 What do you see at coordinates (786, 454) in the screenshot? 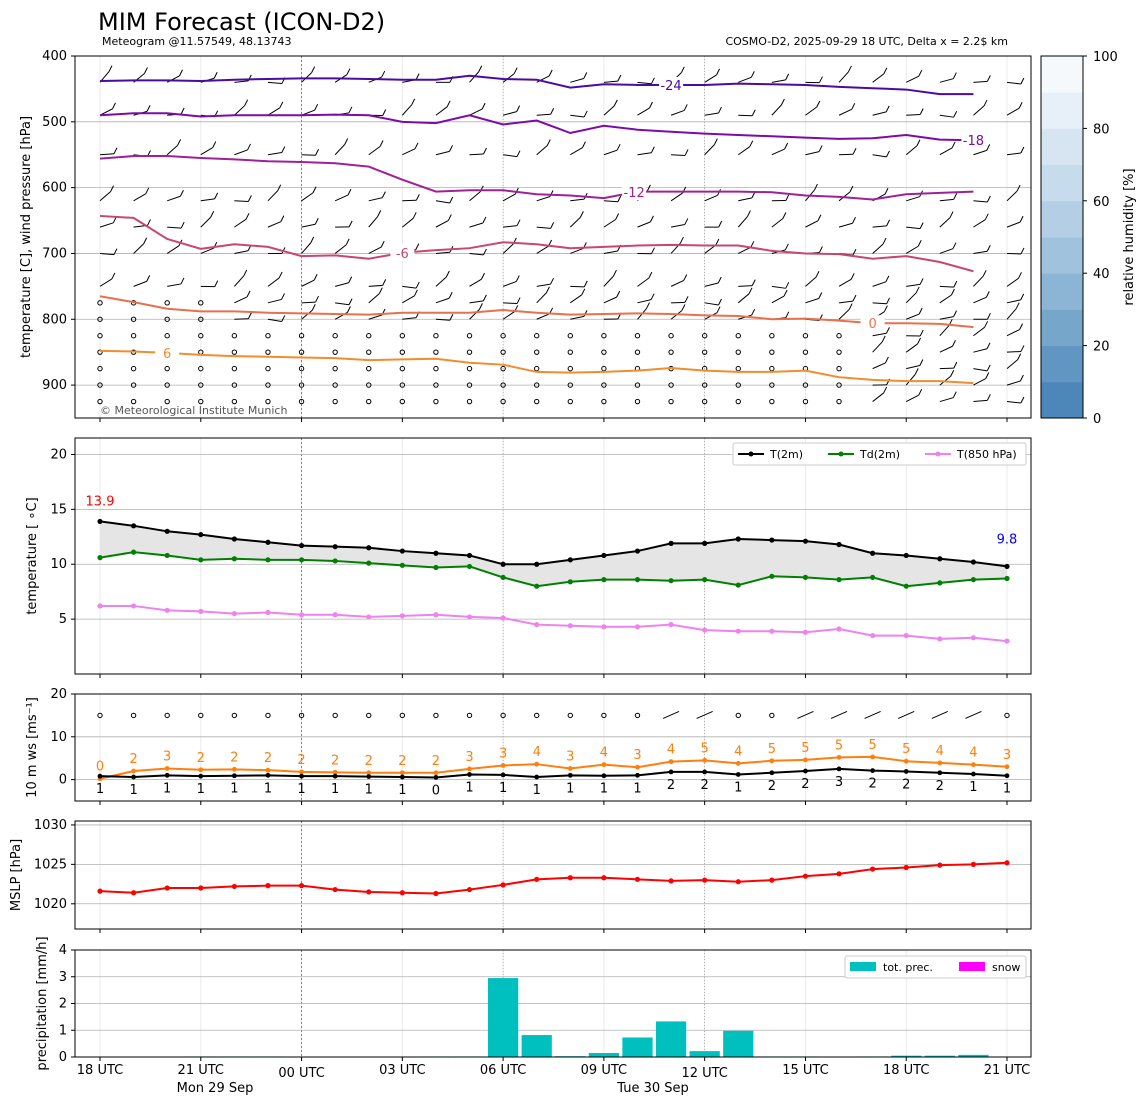
I see `legend-t2m: T(2m)` at bounding box center [786, 454].